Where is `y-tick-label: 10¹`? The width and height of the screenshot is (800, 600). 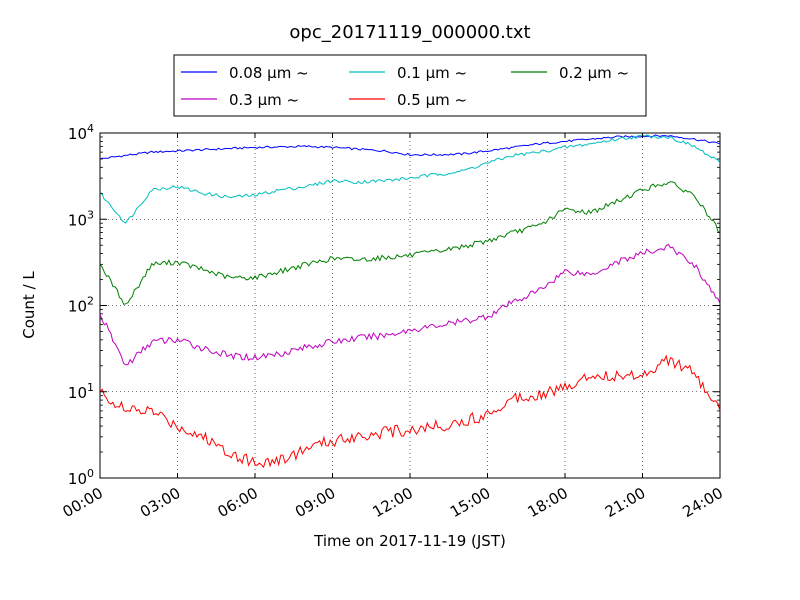 y-tick-label: 10¹ is located at coordinates (81, 391).